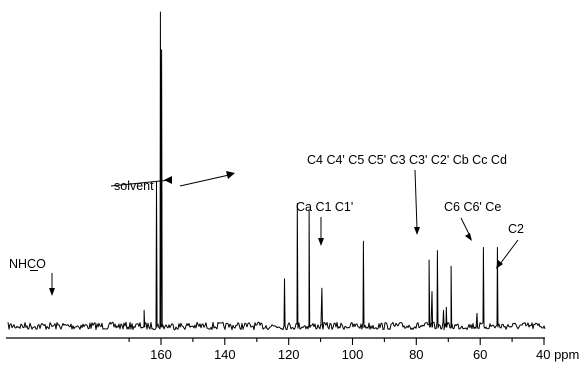 The width and height of the screenshot is (588, 386). I want to click on x-axis-ticks: 160 140 120 100 80 60 40 ppm, so click(353, 350).